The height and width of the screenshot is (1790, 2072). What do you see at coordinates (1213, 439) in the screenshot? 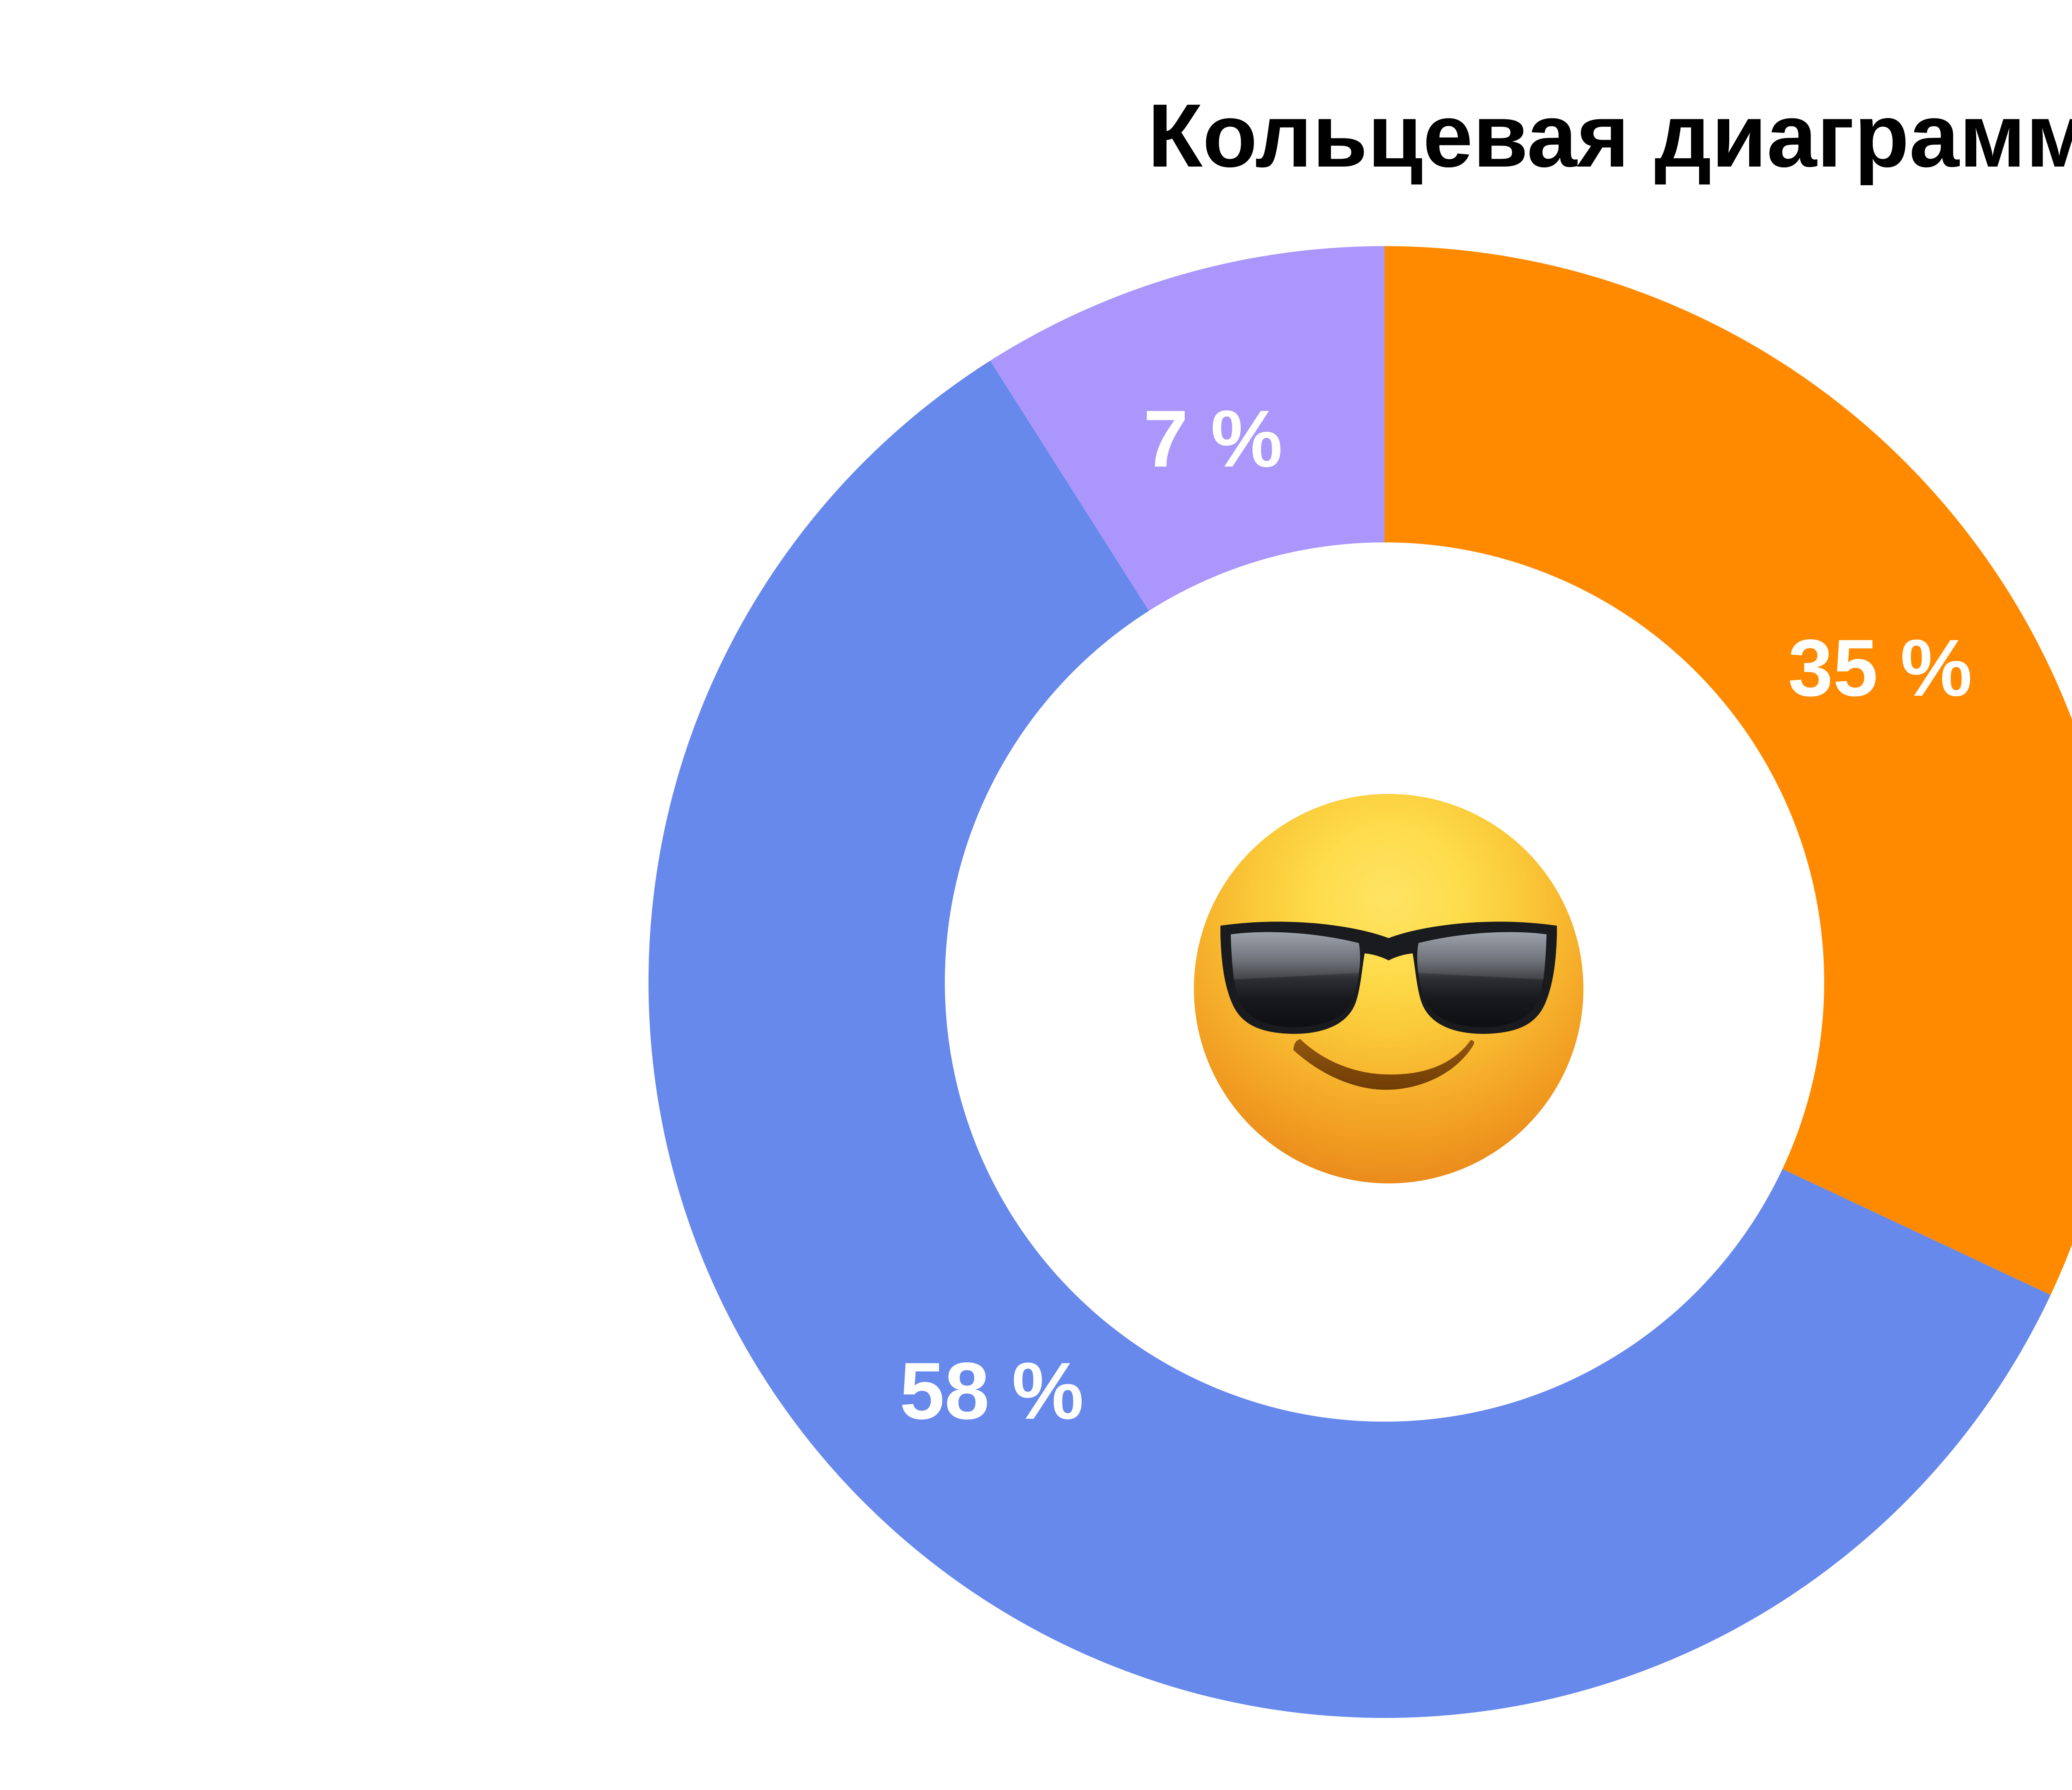
I see `svg-text: 7 %` at bounding box center [1213, 439].